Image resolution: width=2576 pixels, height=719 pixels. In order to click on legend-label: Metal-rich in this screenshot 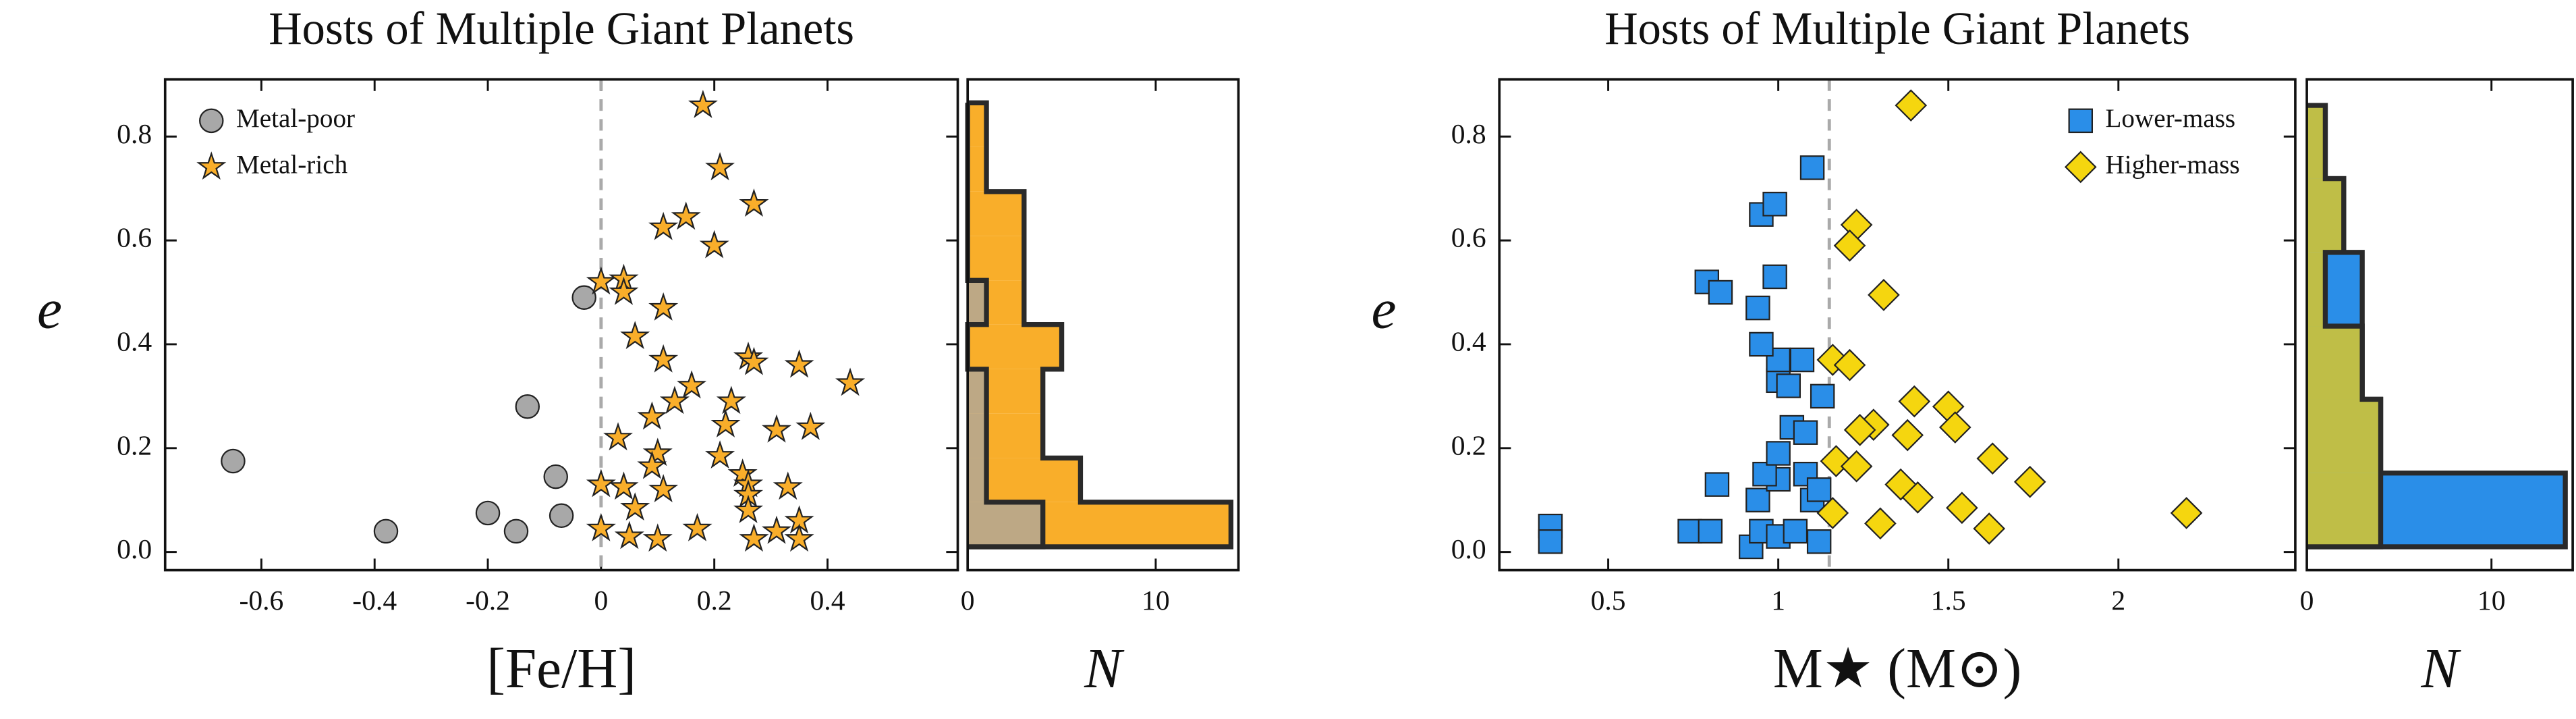, I will do `click(292, 164)`.